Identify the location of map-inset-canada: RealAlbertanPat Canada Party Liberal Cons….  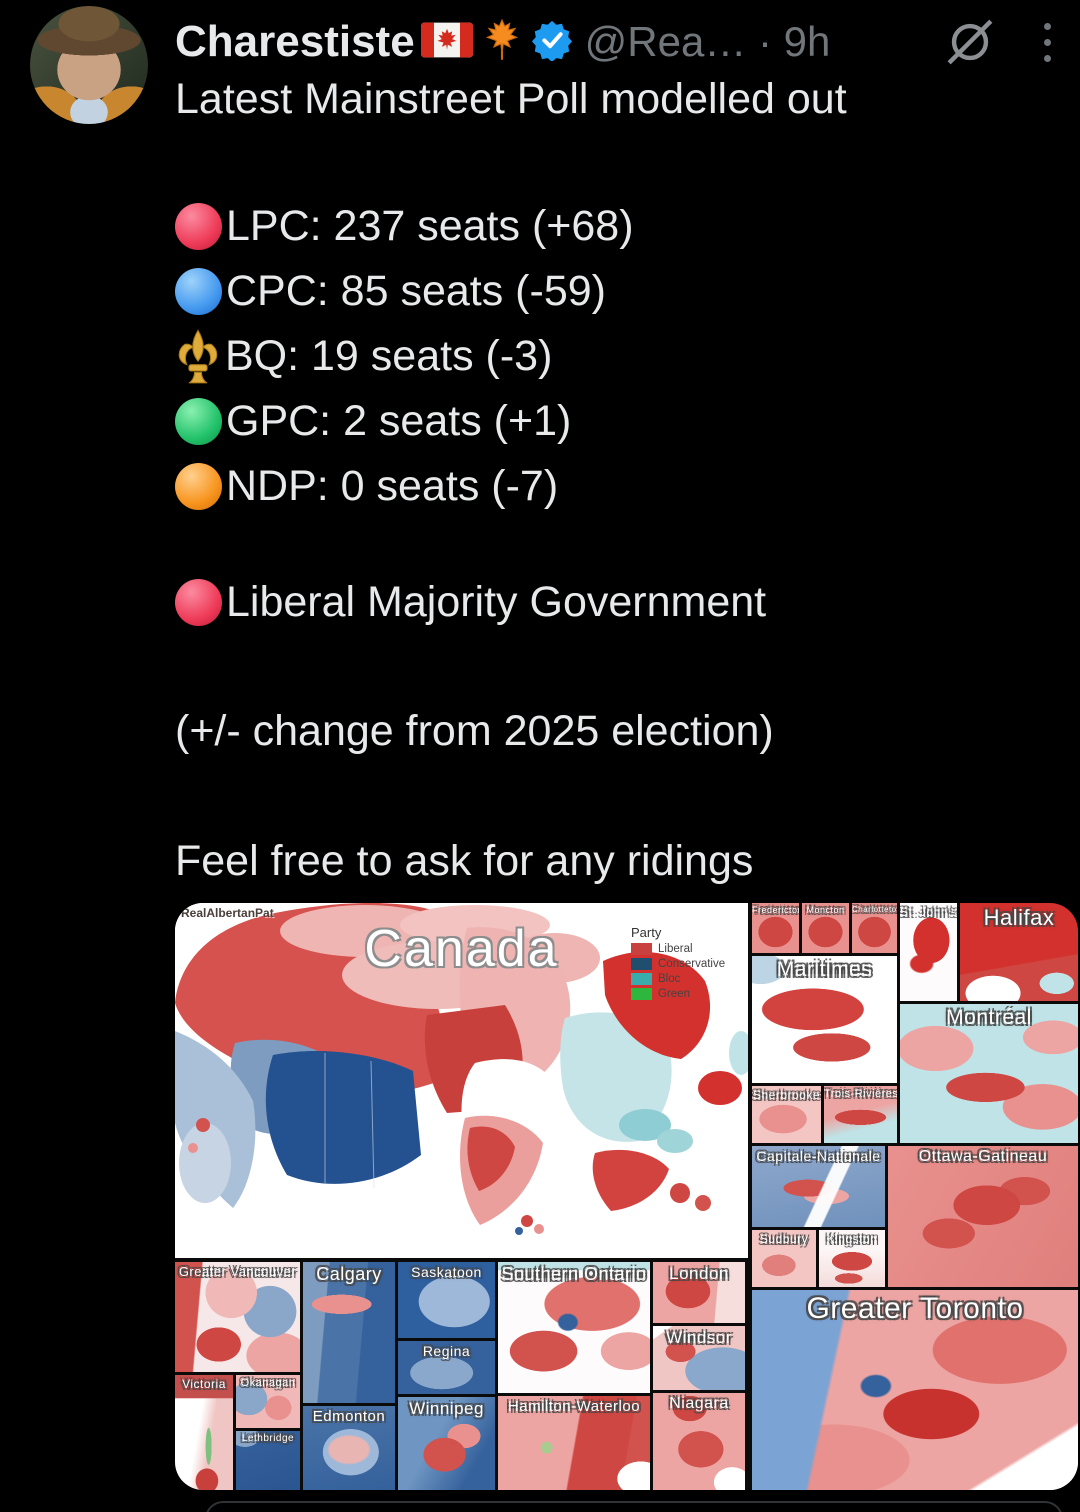
(461, 1080).